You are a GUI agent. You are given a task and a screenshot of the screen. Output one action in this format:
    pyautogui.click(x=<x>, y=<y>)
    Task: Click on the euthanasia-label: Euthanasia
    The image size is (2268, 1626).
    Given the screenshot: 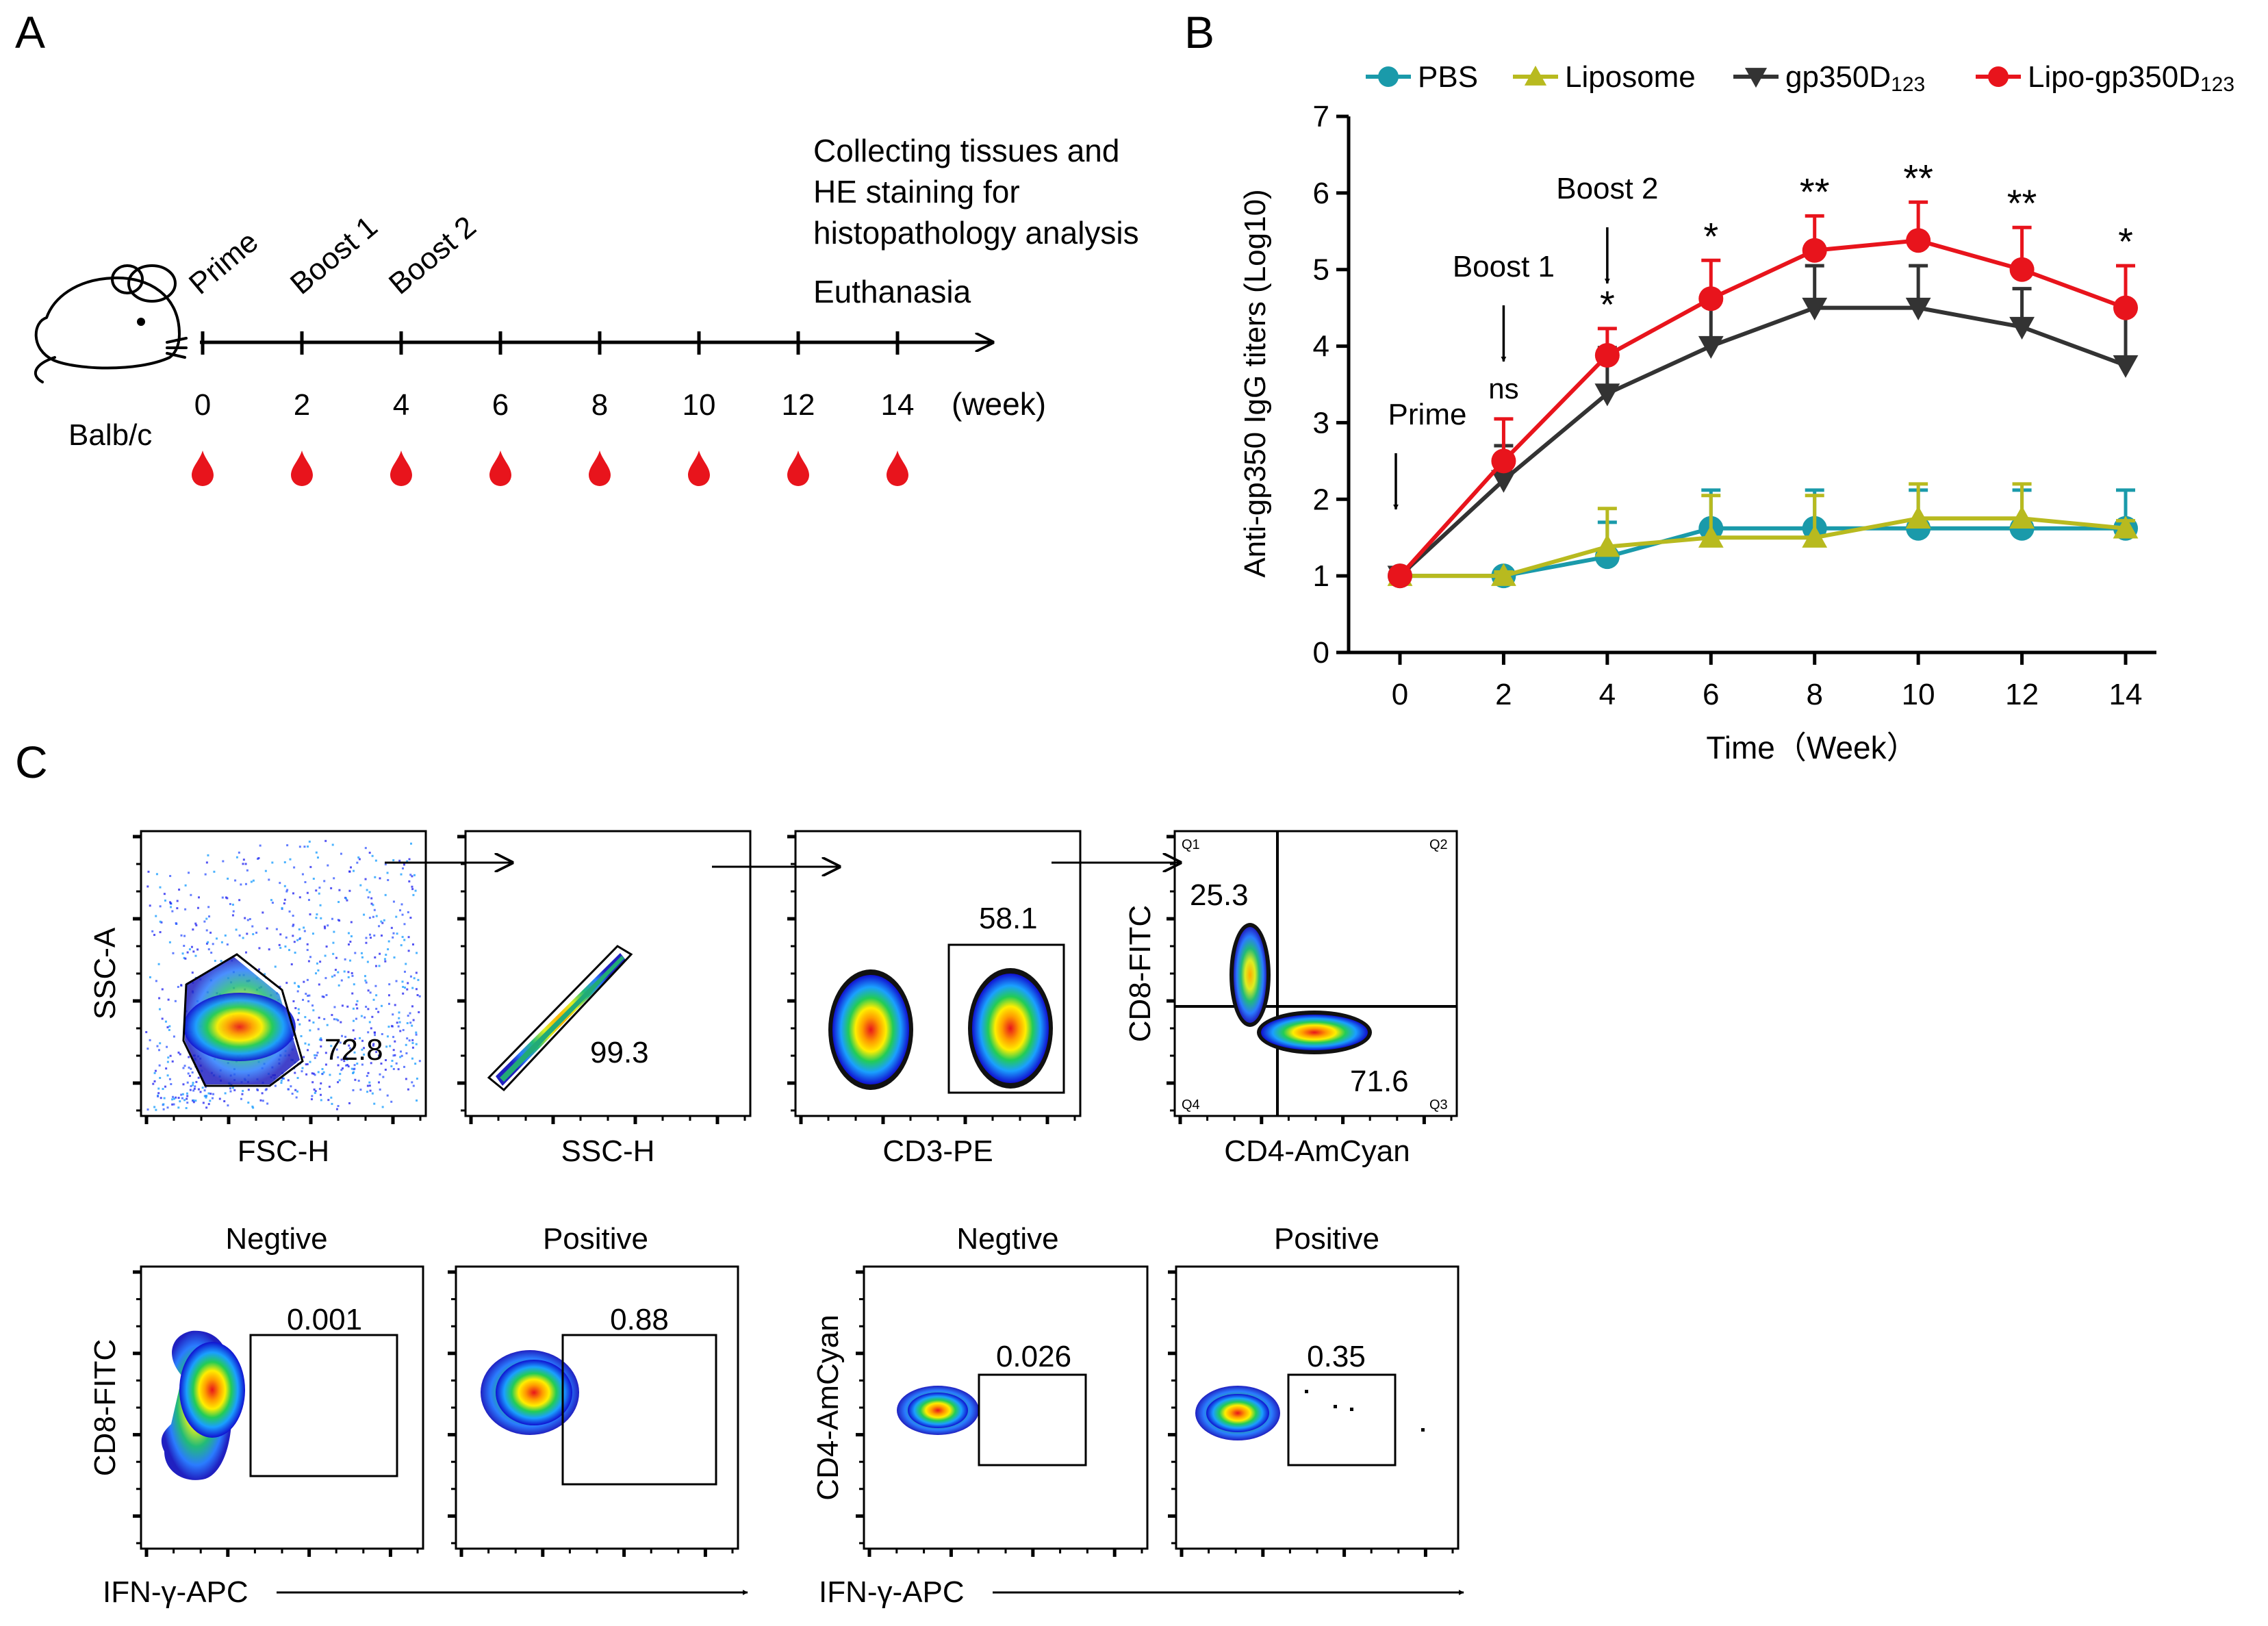 What is the action you would take?
    pyautogui.click(x=892, y=291)
    